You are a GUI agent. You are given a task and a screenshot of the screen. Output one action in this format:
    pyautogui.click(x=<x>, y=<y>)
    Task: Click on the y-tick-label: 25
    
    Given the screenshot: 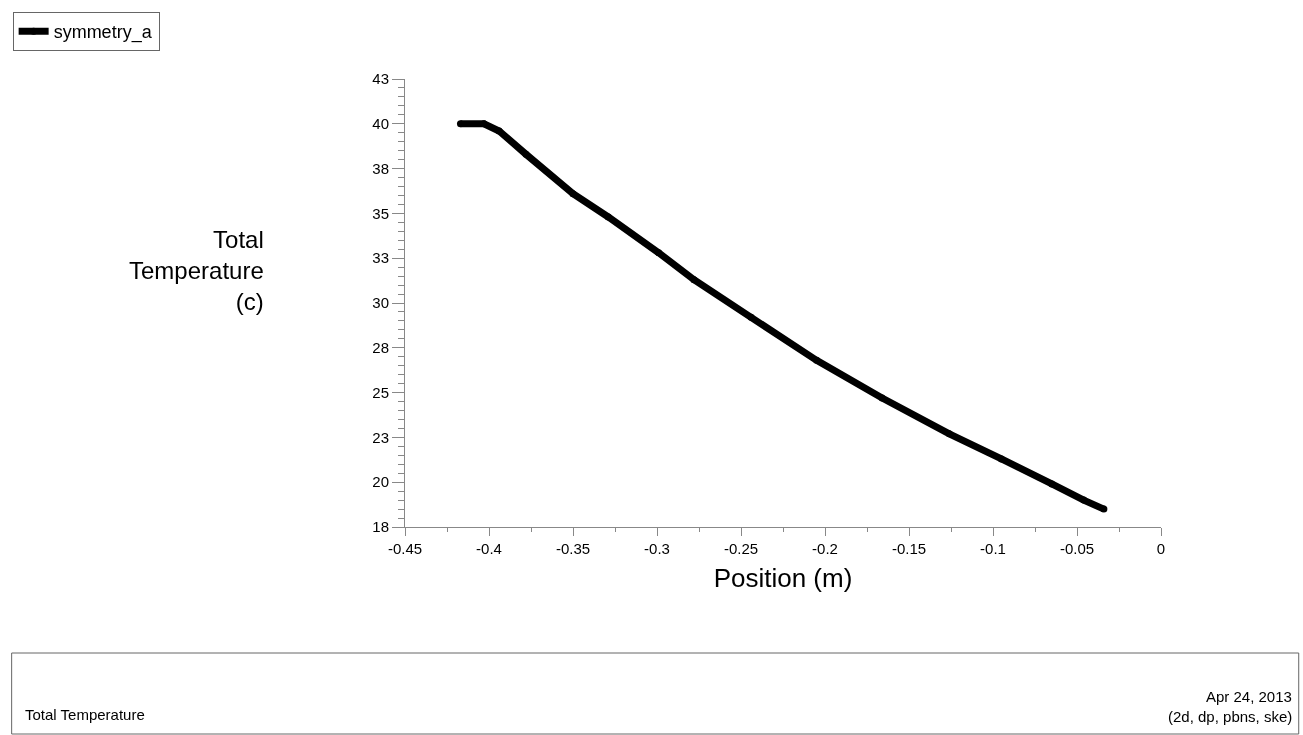 What is the action you would take?
    pyautogui.click(x=380, y=392)
    